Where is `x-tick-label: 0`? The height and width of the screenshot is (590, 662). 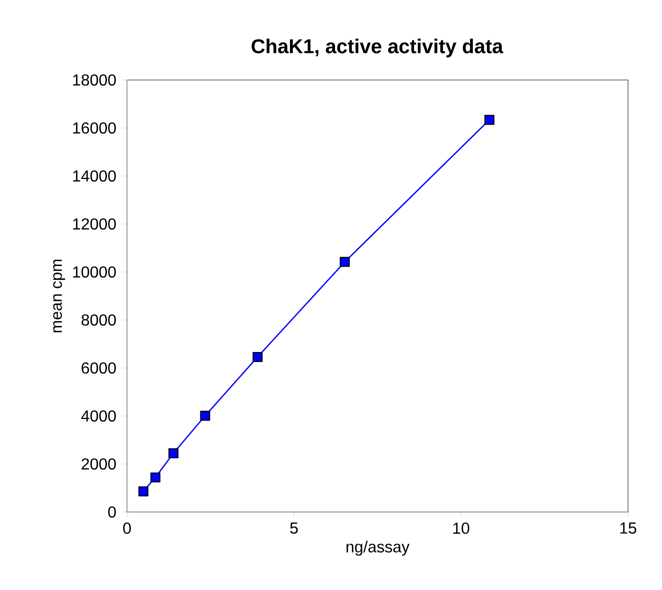 x-tick-label: 0 is located at coordinates (127, 528).